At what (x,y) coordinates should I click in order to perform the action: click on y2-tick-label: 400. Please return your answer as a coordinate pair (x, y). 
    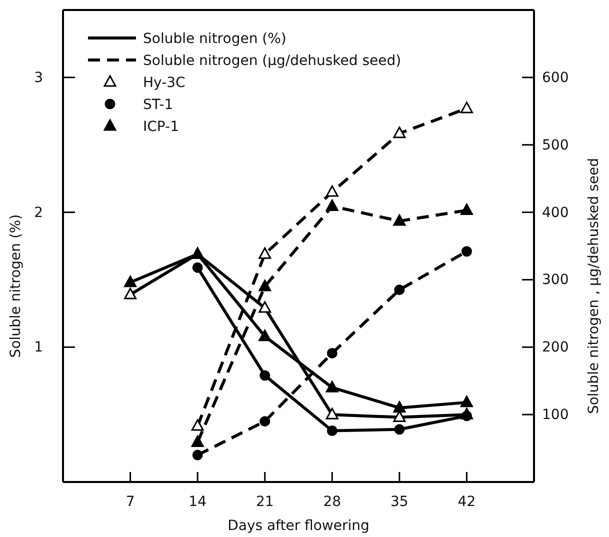
    Looking at the image, I should click on (555, 212).